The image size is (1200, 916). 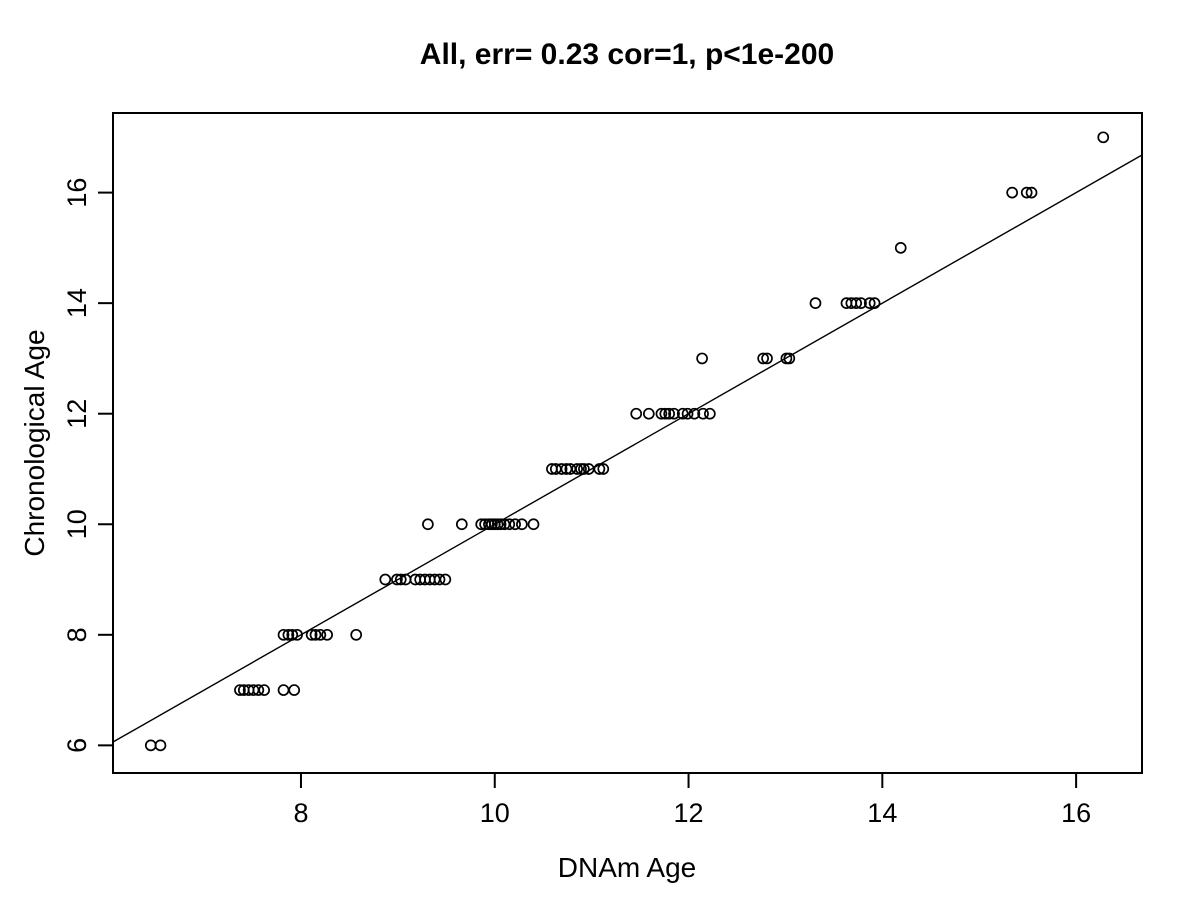 I want to click on x-tick-label: 16, so click(x=1076, y=813).